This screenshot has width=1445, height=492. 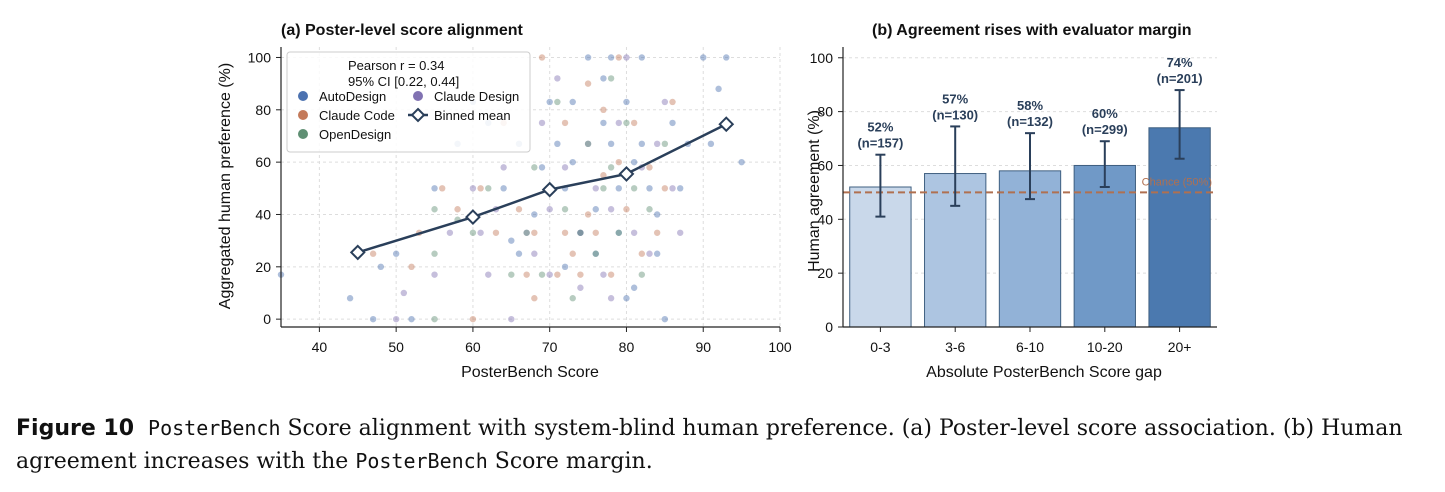 What do you see at coordinates (1030, 153) in the screenshot?
I see `error-bars` at bounding box center [1030, 153].